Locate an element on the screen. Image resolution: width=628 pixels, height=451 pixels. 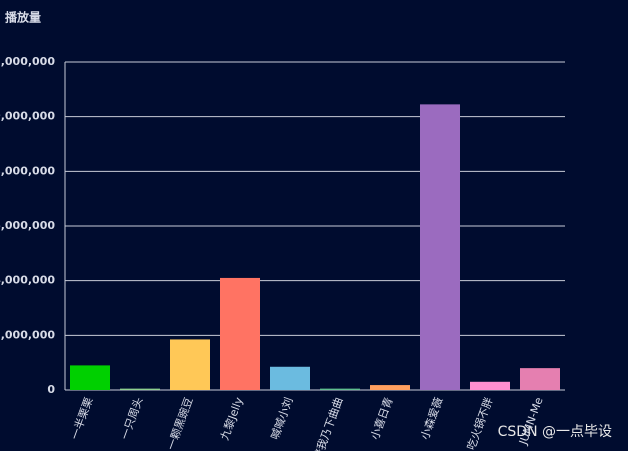
y-tick-label: 0 is located at coordinates (51, 389).